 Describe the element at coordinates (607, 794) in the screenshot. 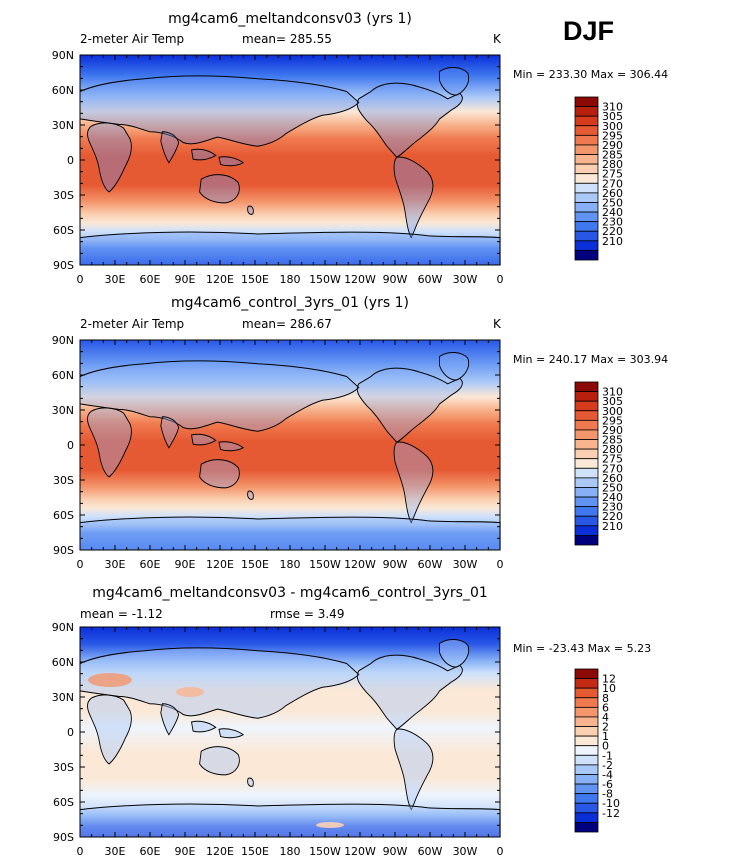

I see `colorbar-label: -8` at that location.